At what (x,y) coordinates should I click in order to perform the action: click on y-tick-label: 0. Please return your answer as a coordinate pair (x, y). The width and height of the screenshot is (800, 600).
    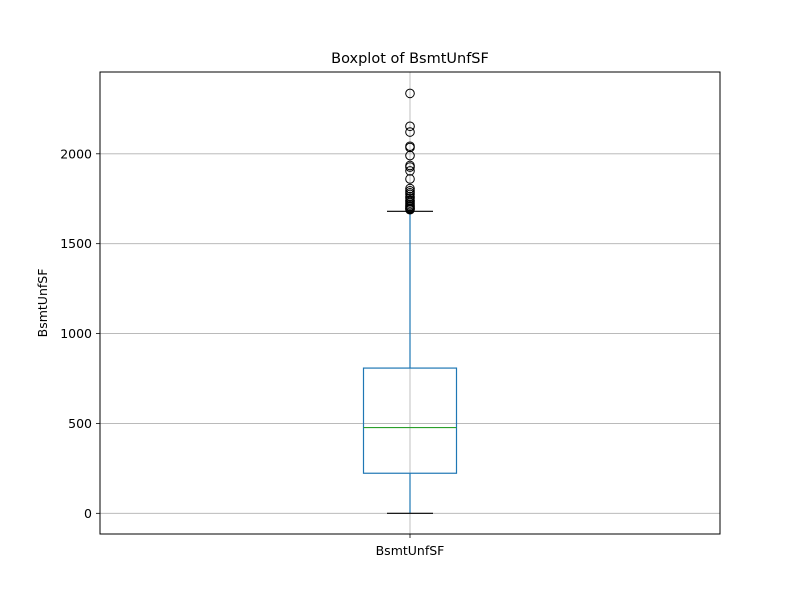
    Looking at the image, I should click on (88, 513).